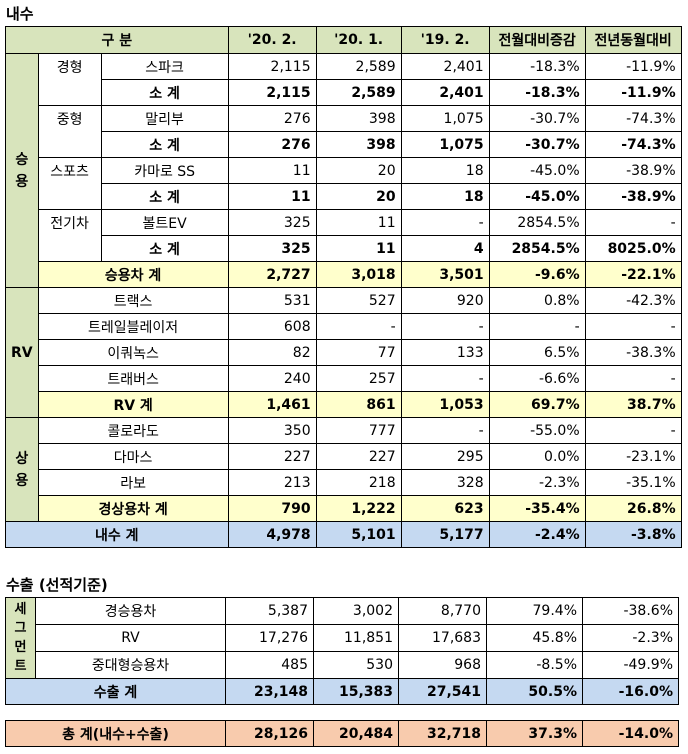 The height and width of the screenshot is (754, 688). I want to click on value-cell: -38.3%, so click(633, 352).